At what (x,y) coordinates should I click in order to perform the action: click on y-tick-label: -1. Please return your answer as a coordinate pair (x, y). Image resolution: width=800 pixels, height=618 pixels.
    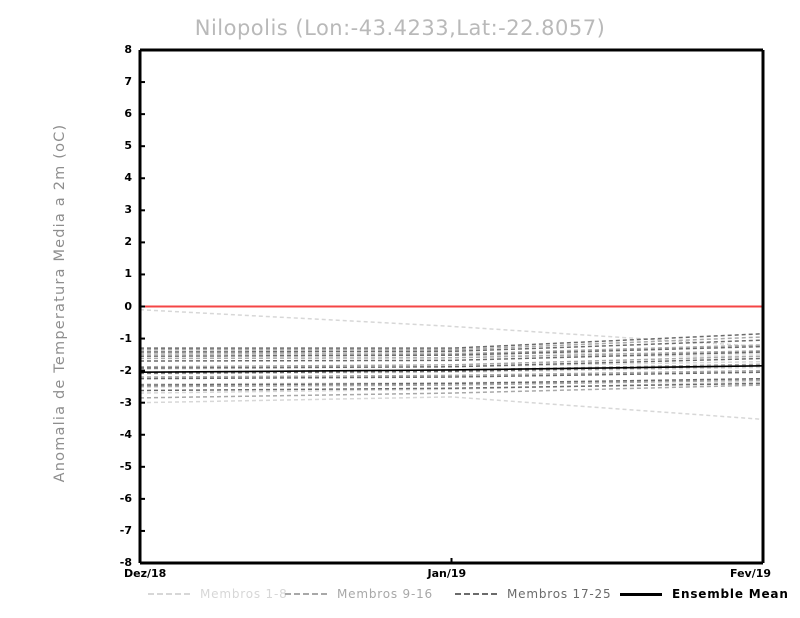
    Looking at the image, I should click on (125, 338).